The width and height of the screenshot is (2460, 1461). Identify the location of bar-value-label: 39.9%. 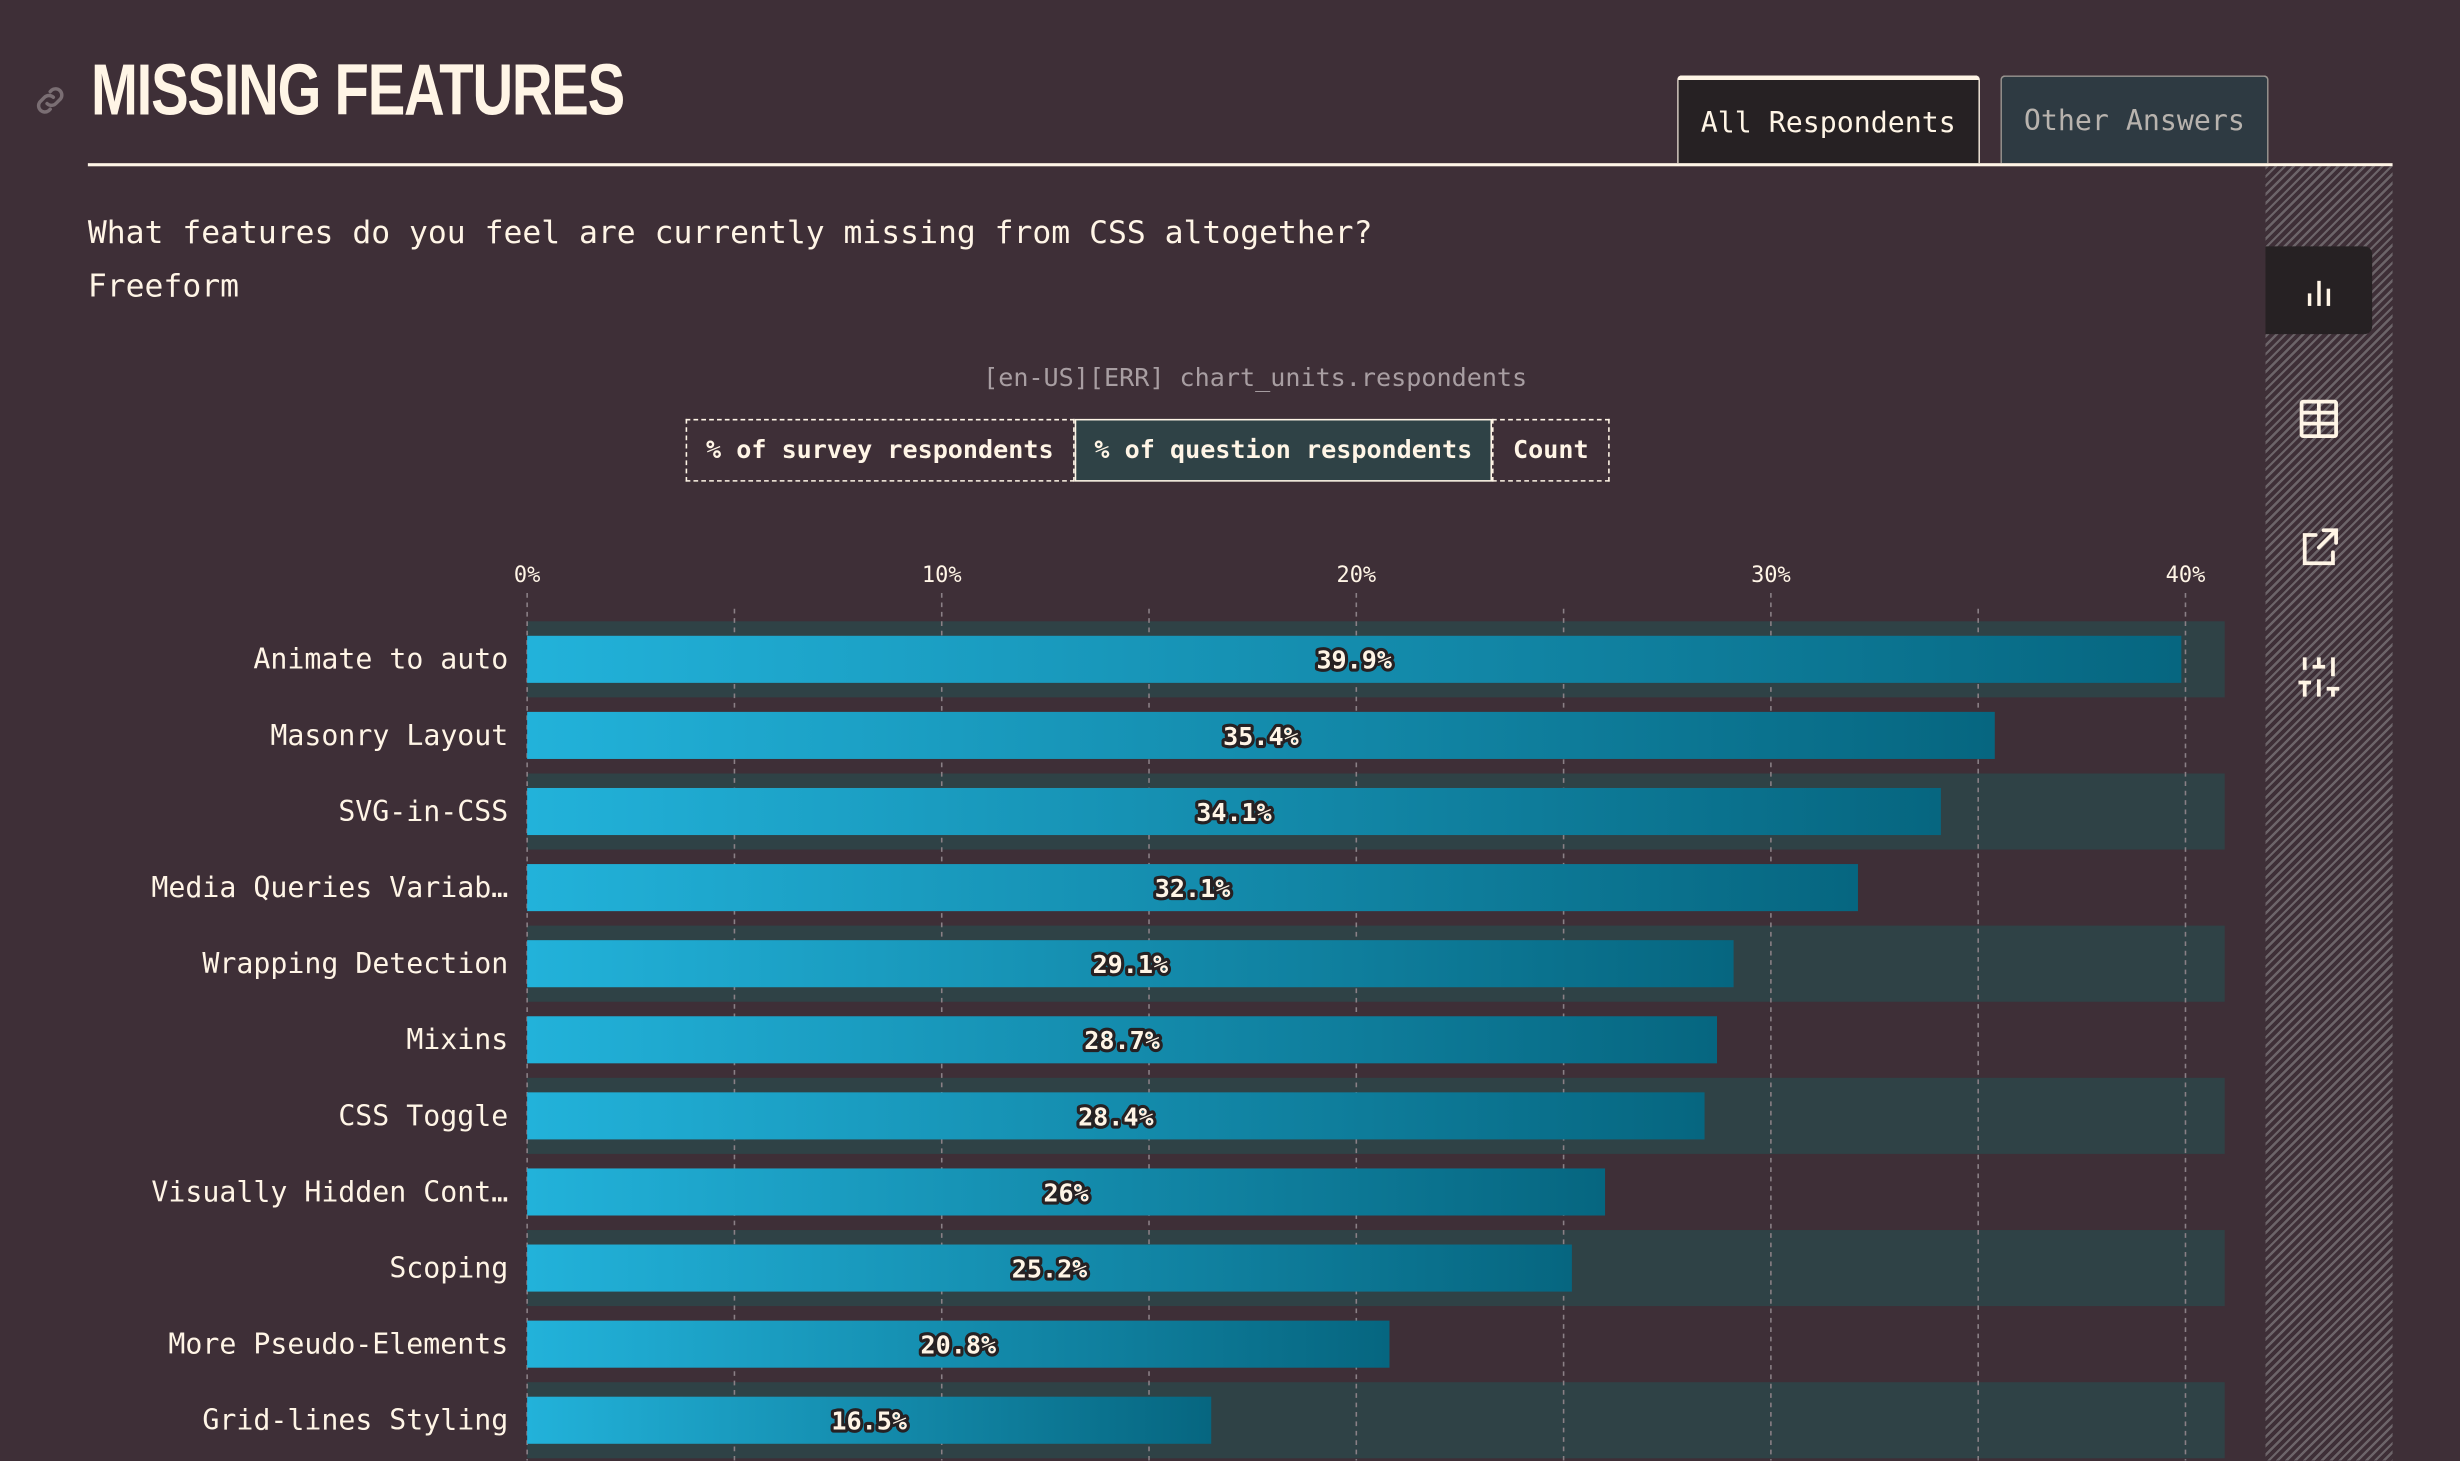
(1354, 660).